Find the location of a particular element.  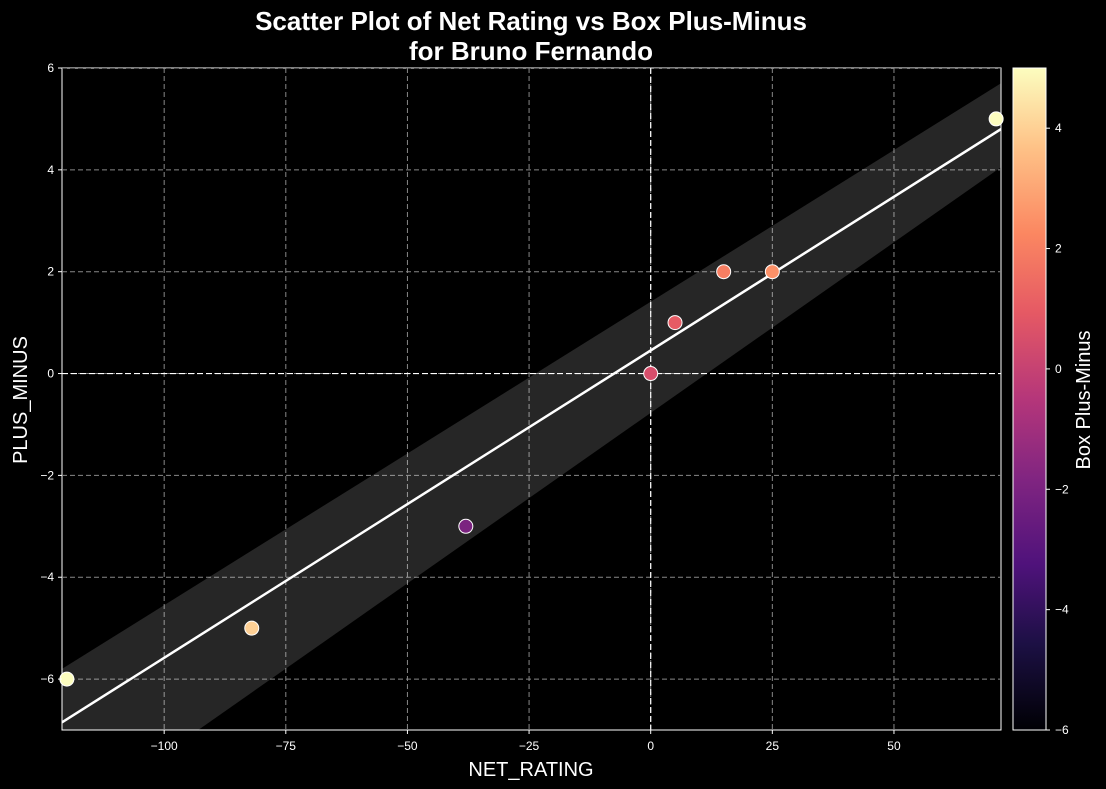

colorbar-tick-label: 4 is located at coordinates (1058, 128).